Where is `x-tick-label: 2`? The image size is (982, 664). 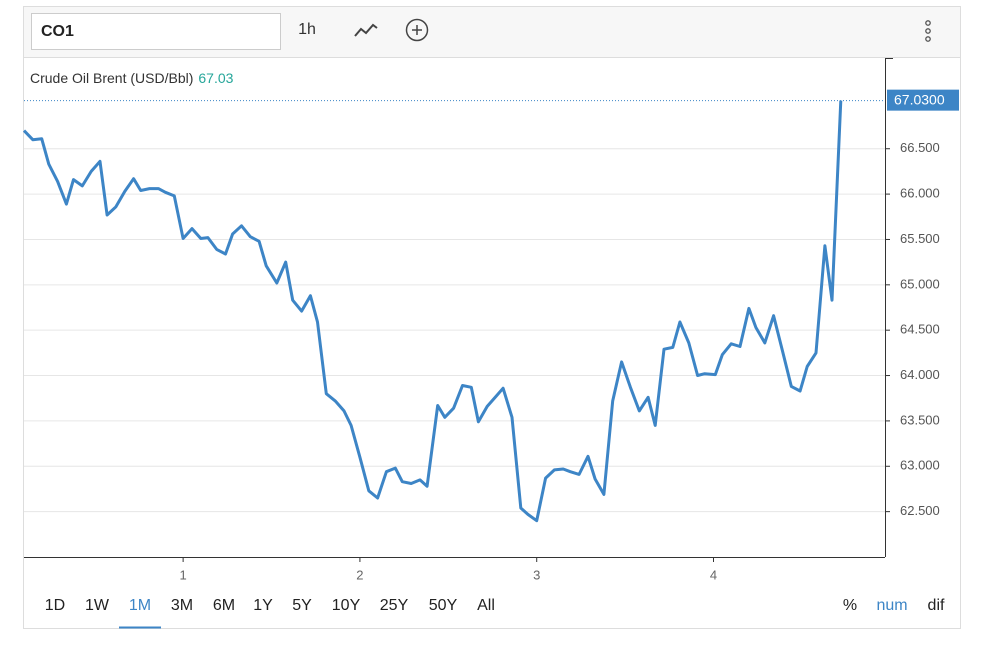 x-tick-label: 2 is located at coordinates (359, 574).